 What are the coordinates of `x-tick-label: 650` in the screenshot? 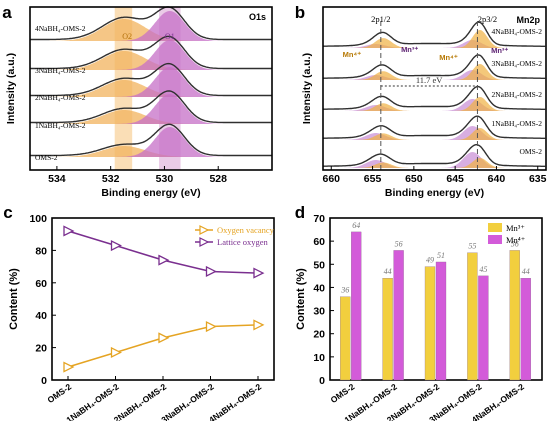 It's located at (414, 179).